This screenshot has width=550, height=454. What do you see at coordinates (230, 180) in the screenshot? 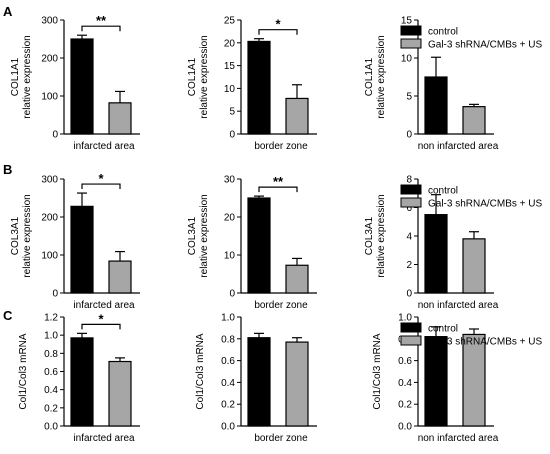
I see `y-tick-label: 30` at bounding box center [230, 180].